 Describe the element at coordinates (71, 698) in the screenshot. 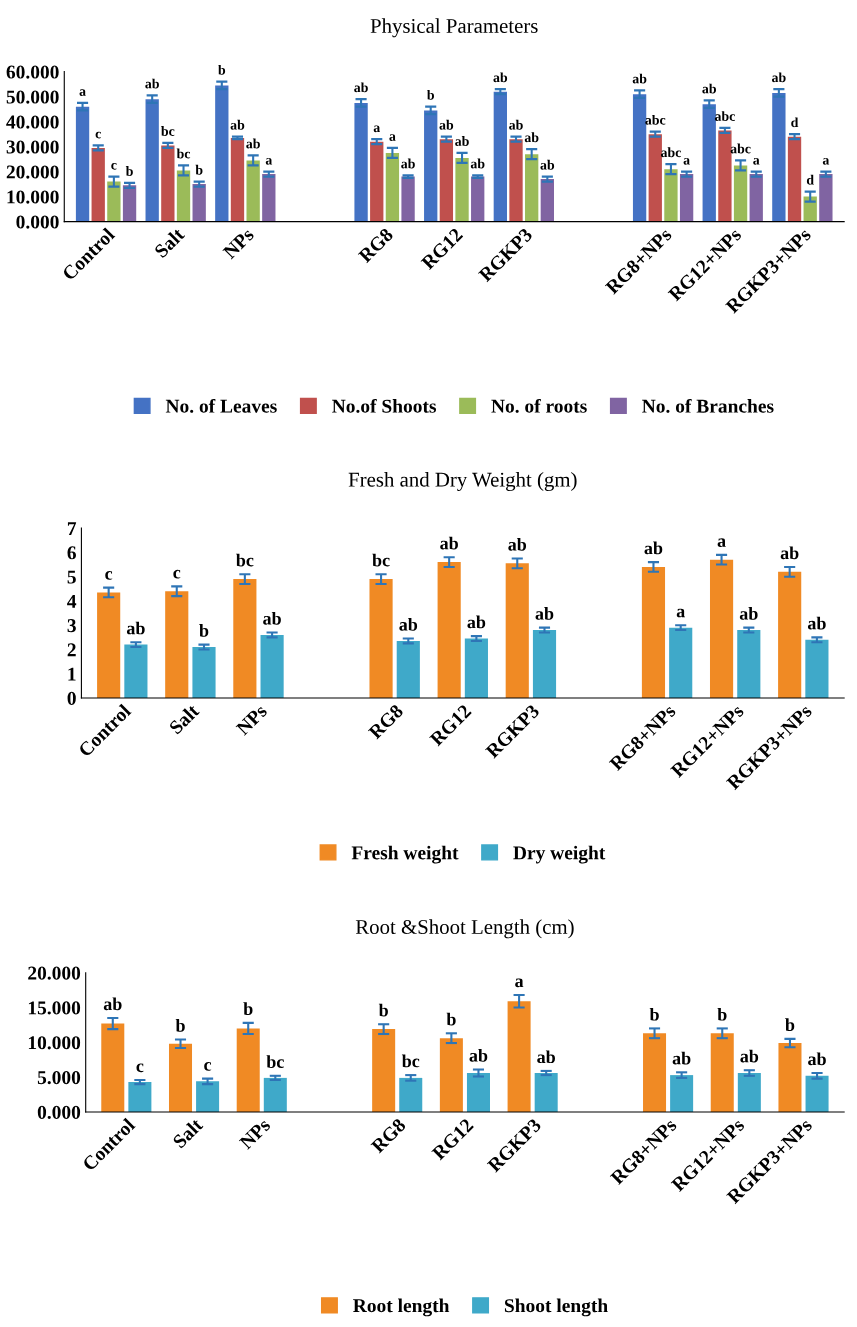

I see `y-tick-label: 0` at that location.